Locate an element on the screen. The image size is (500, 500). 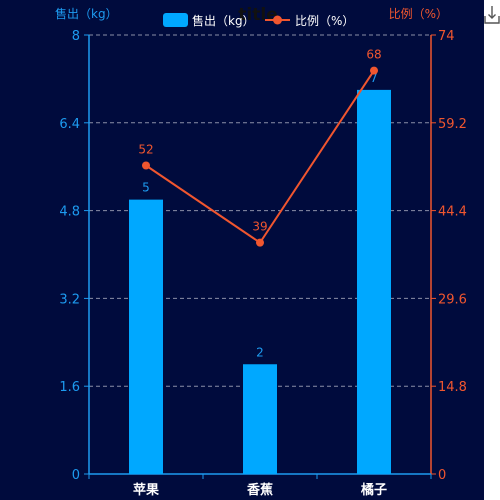
legend-bar-swatch is located at coordinates (175, 20).